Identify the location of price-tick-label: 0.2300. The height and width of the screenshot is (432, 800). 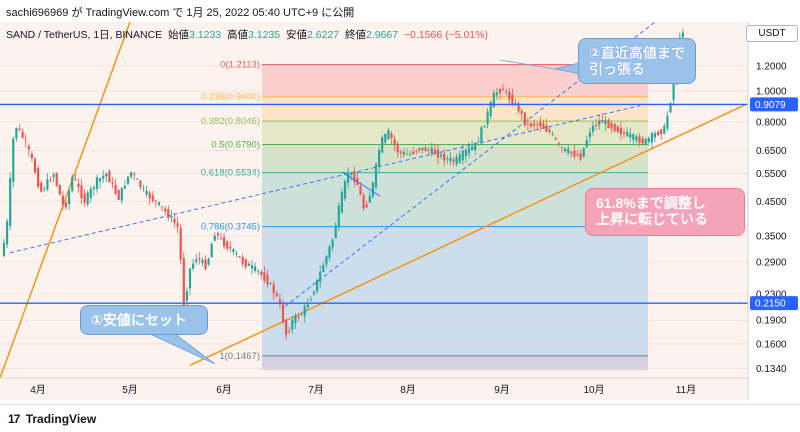
(771, 294).